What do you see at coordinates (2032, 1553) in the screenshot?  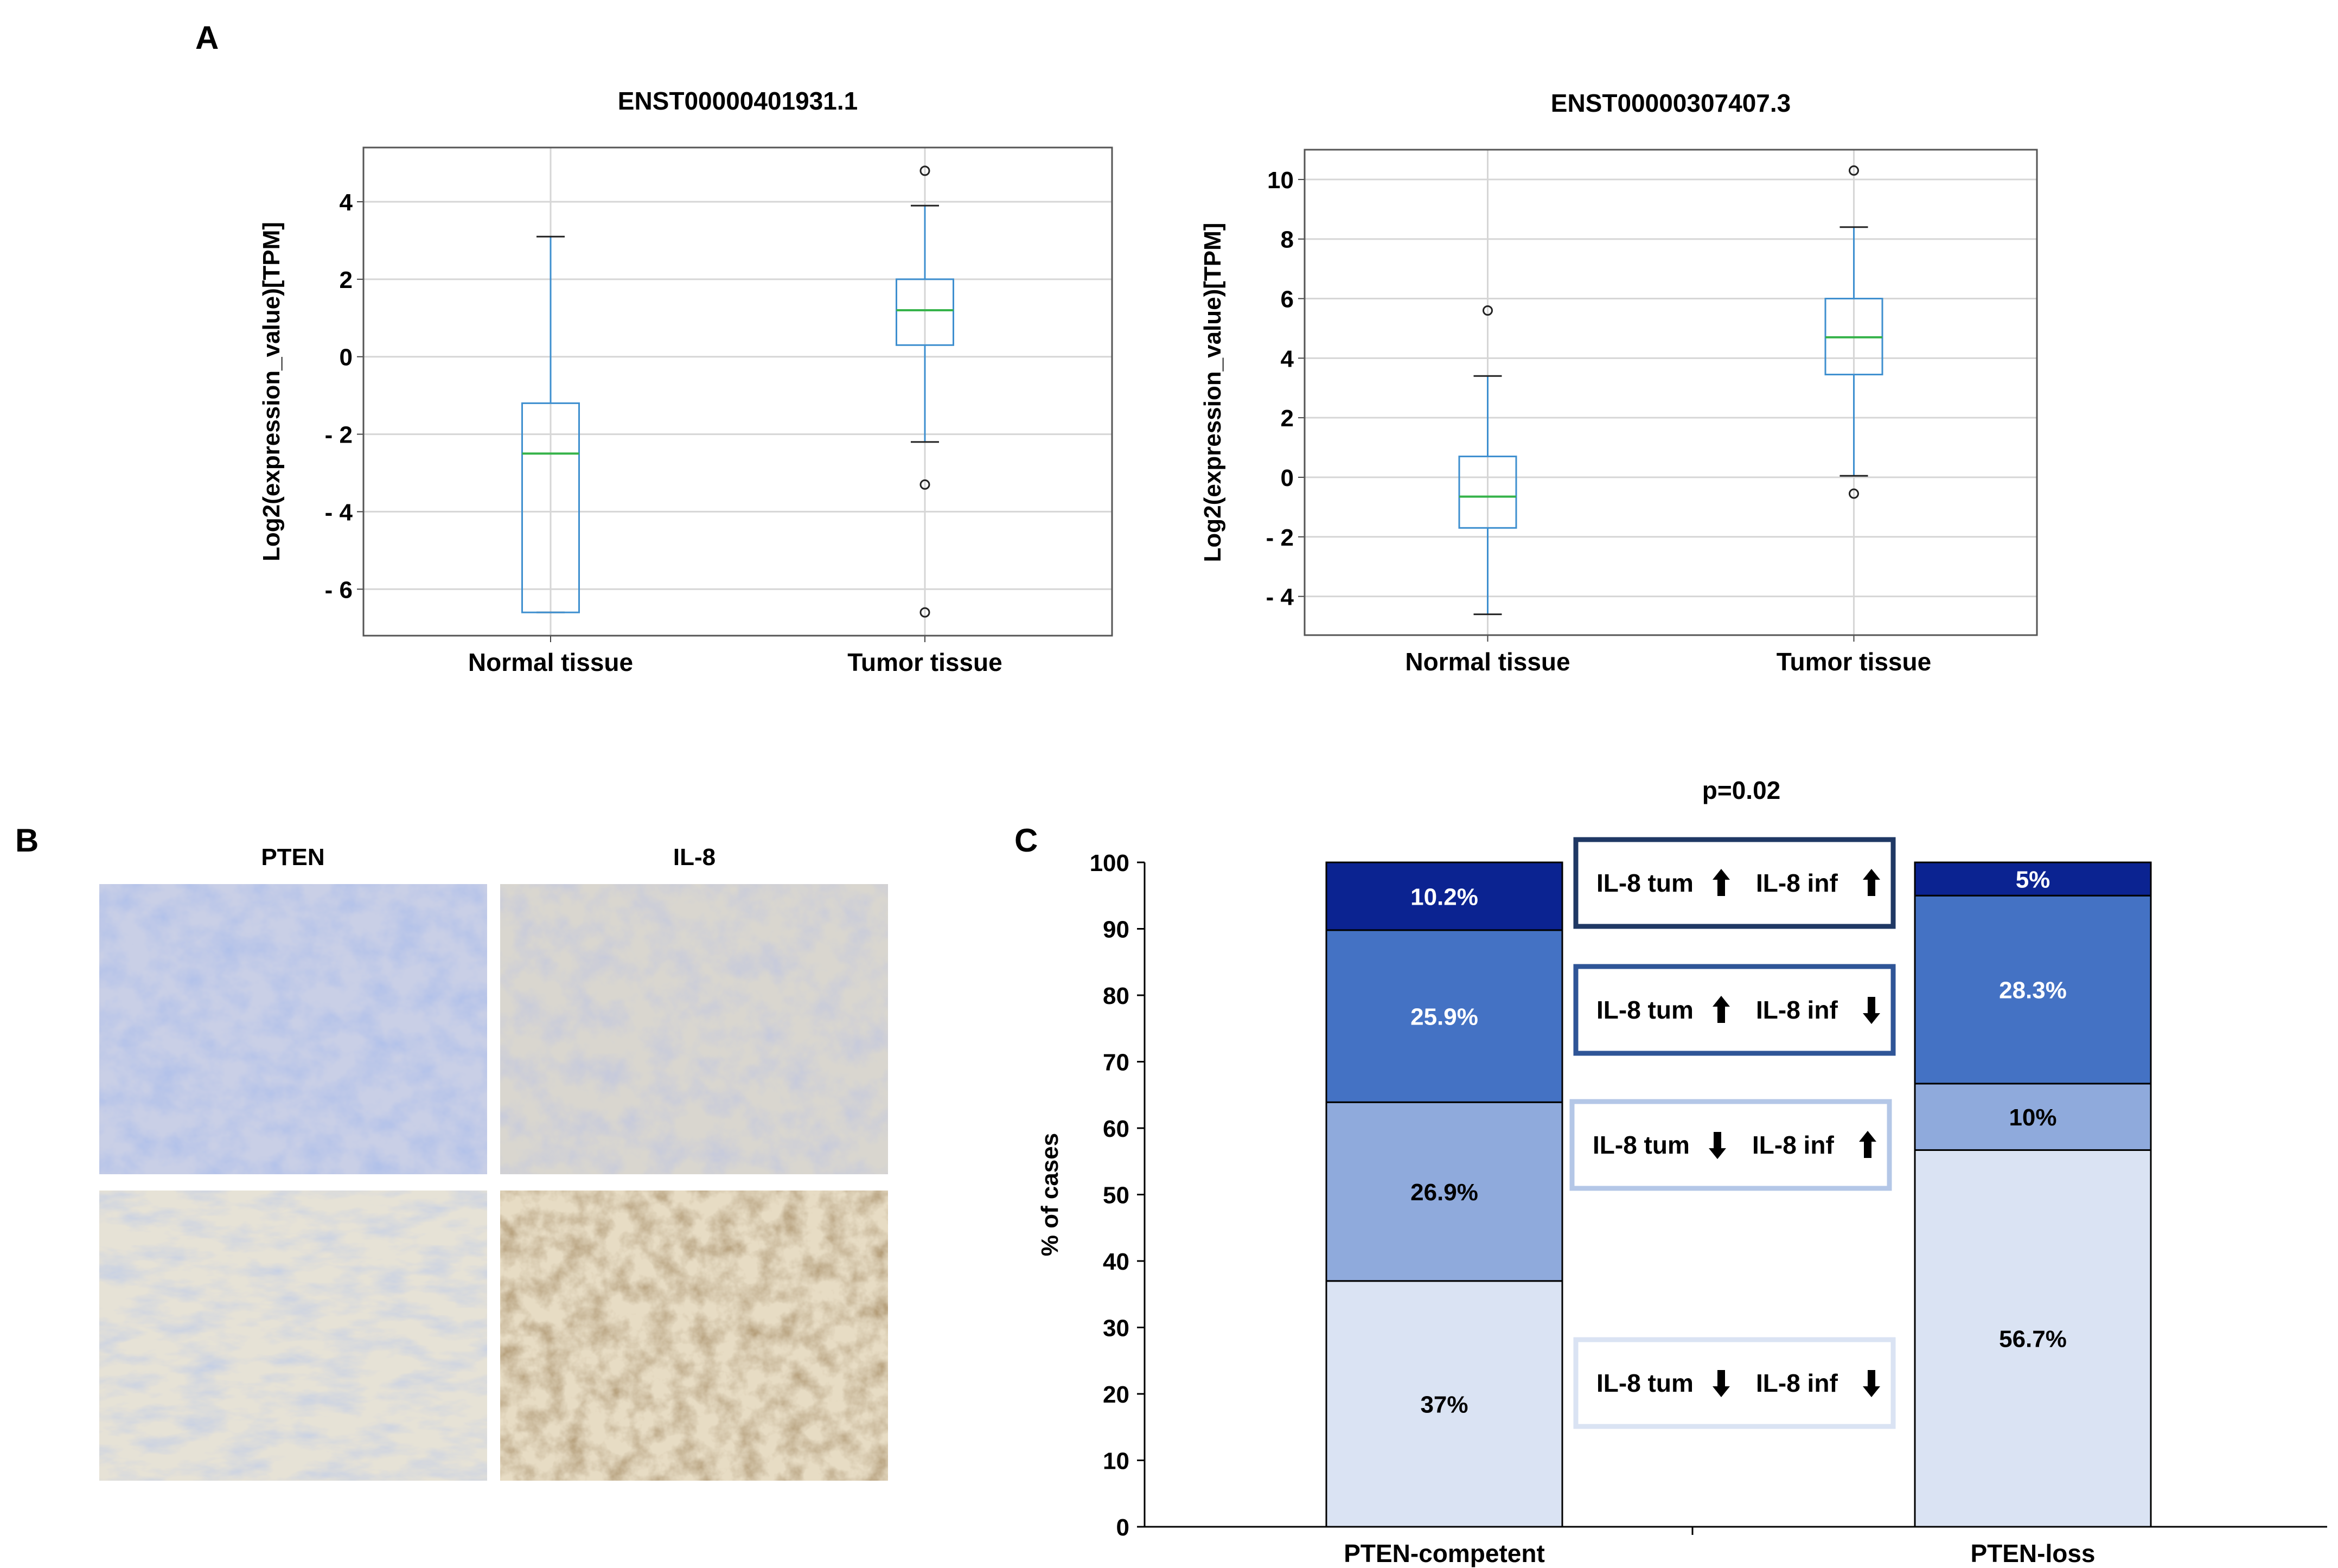 I see `x-tick-label: PTEN-loss` at bounding box center [2032, 1553].